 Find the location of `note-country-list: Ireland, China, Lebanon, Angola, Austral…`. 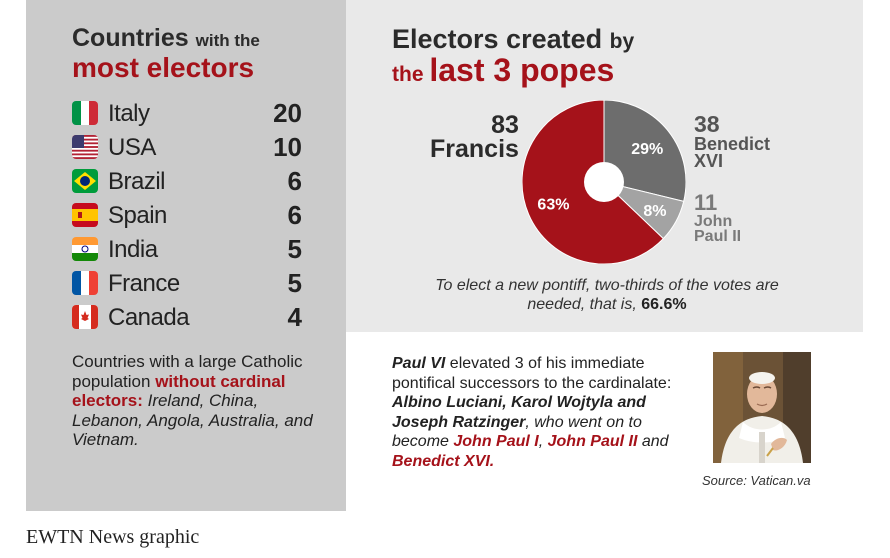

note-country-list: Ireland, China, Lebanon, Angola, Austral… is located at coordinates (192, 420).